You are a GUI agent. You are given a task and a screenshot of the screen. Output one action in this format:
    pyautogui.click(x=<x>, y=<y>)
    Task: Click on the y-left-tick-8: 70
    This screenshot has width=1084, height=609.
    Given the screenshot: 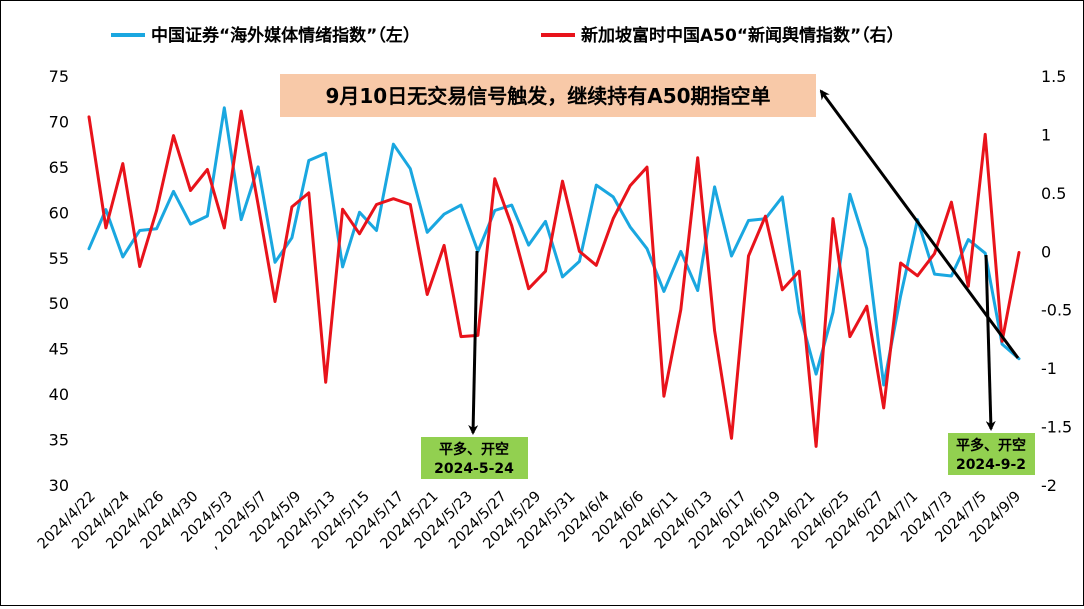 What is the action you would take?
    pyautogui.click(x=59, y=121)
    